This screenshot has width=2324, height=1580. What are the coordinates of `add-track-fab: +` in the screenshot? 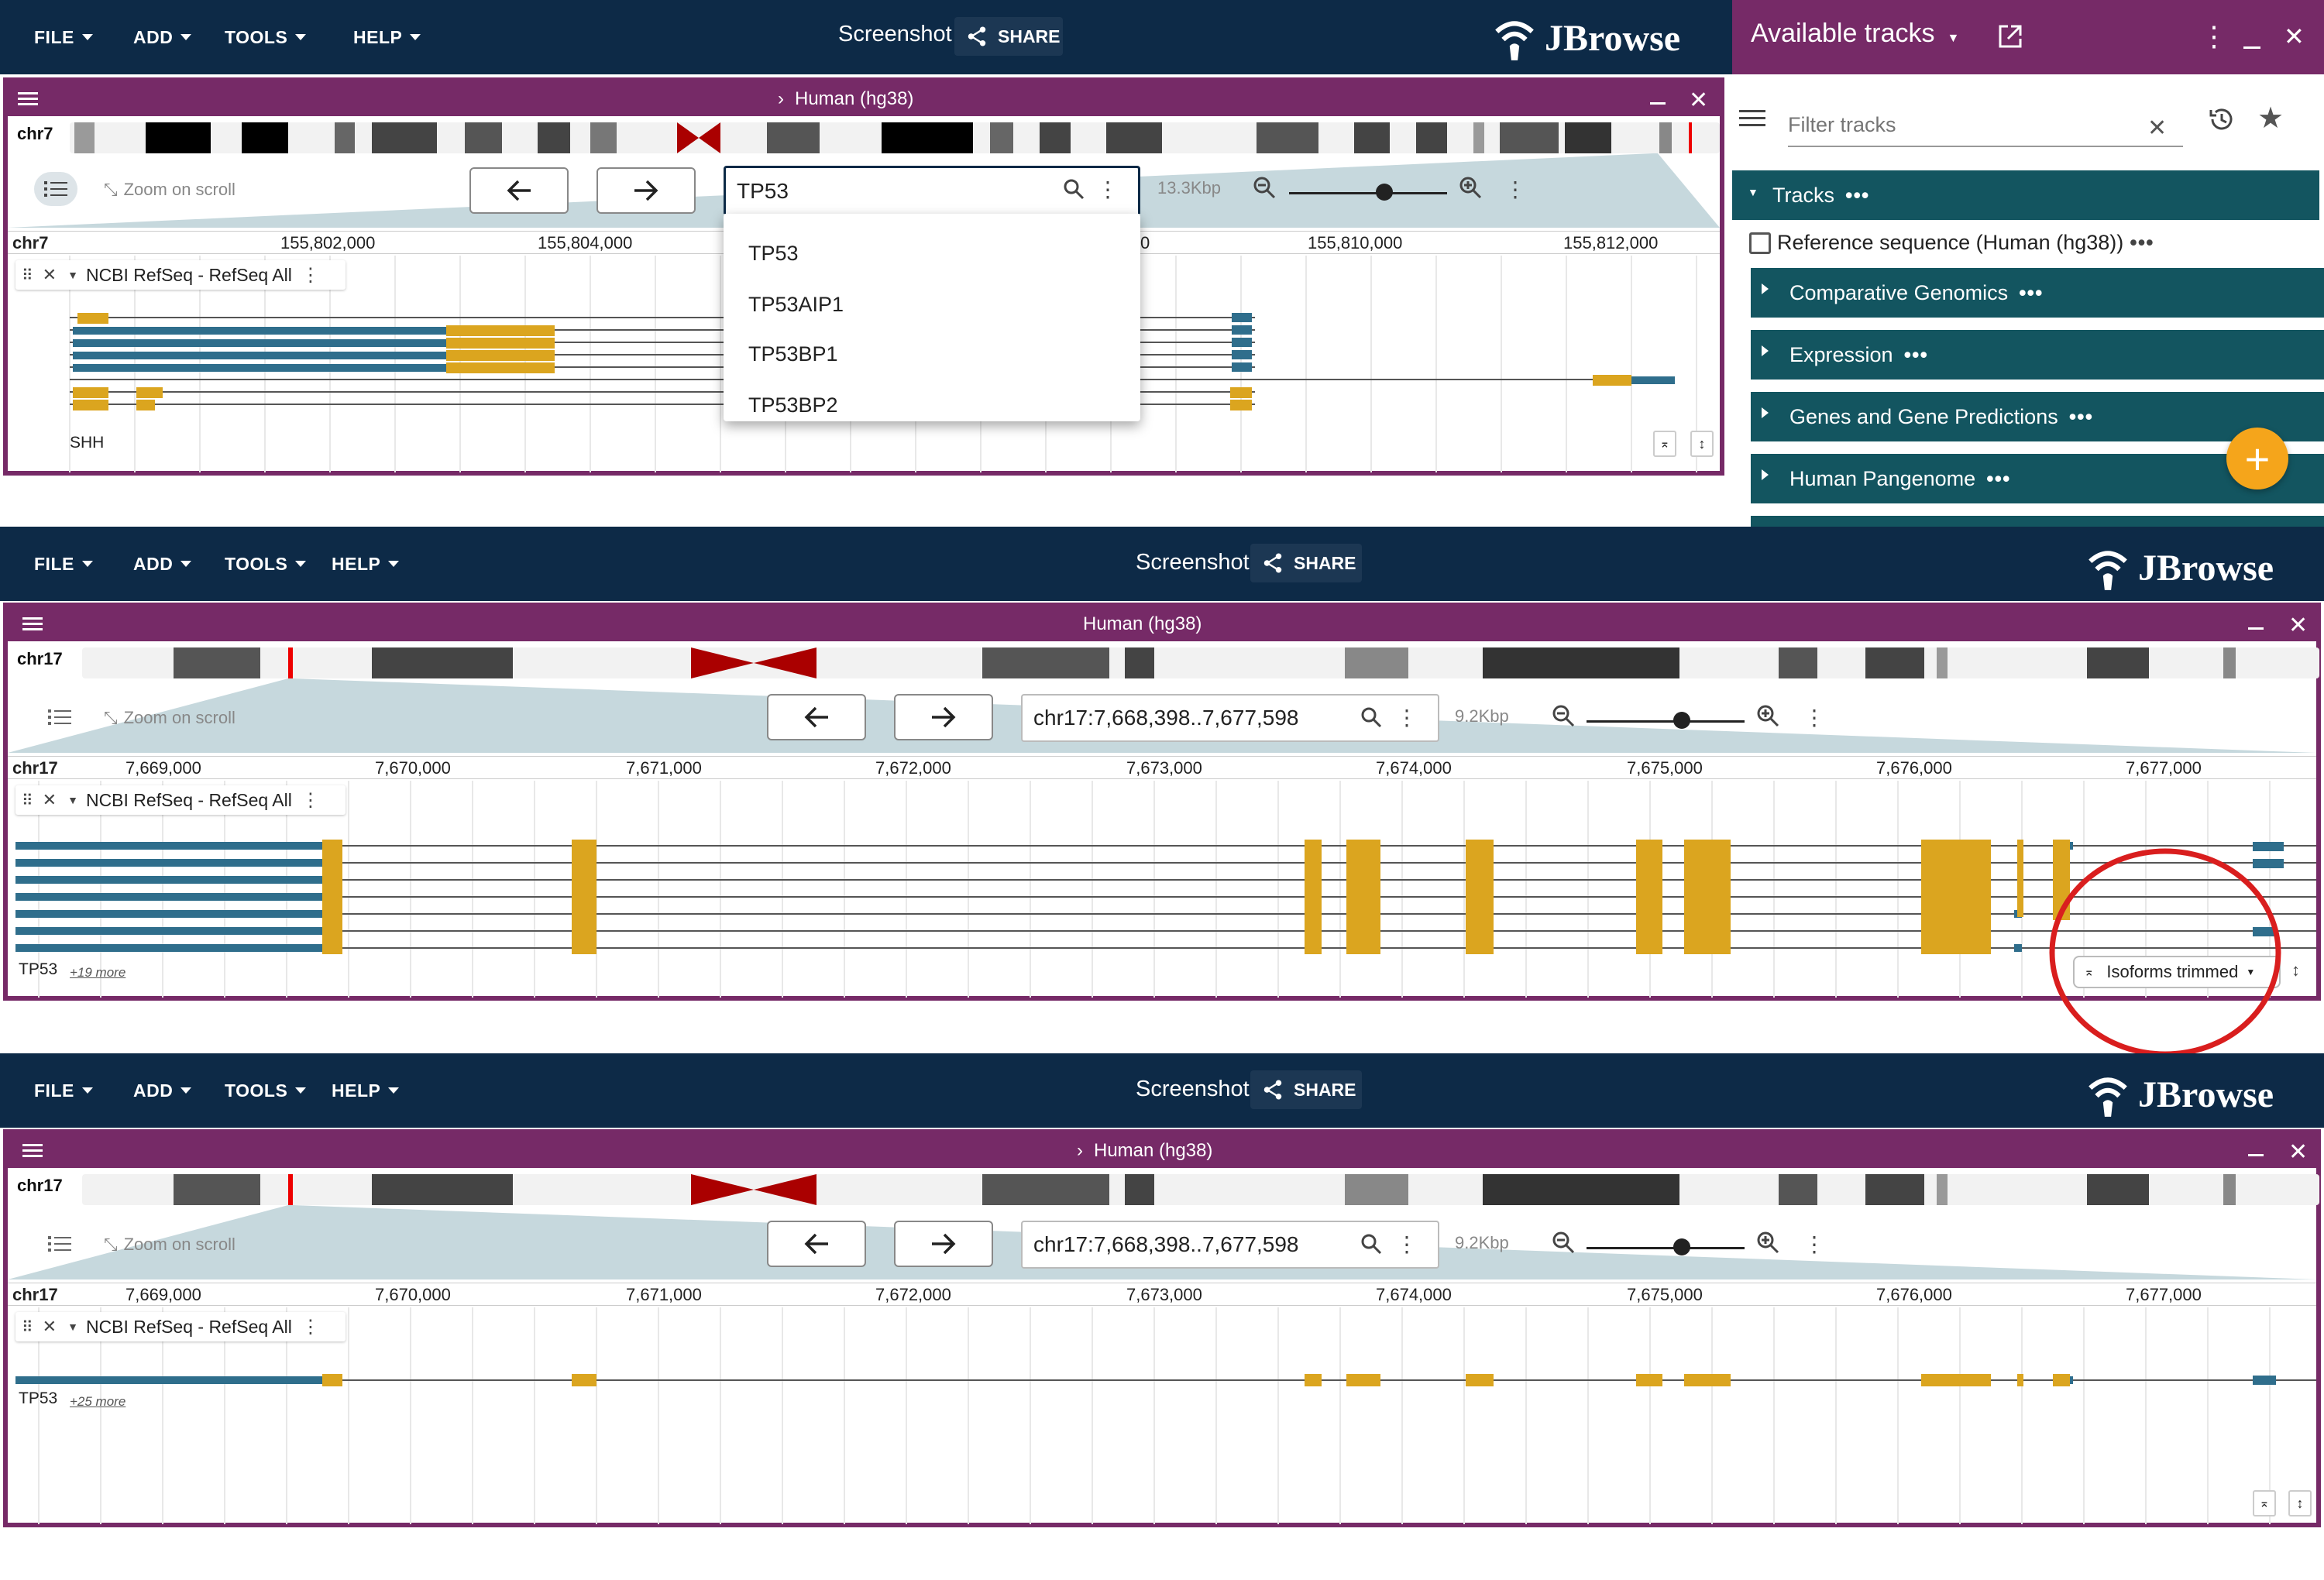 It's located at (2257, 459).